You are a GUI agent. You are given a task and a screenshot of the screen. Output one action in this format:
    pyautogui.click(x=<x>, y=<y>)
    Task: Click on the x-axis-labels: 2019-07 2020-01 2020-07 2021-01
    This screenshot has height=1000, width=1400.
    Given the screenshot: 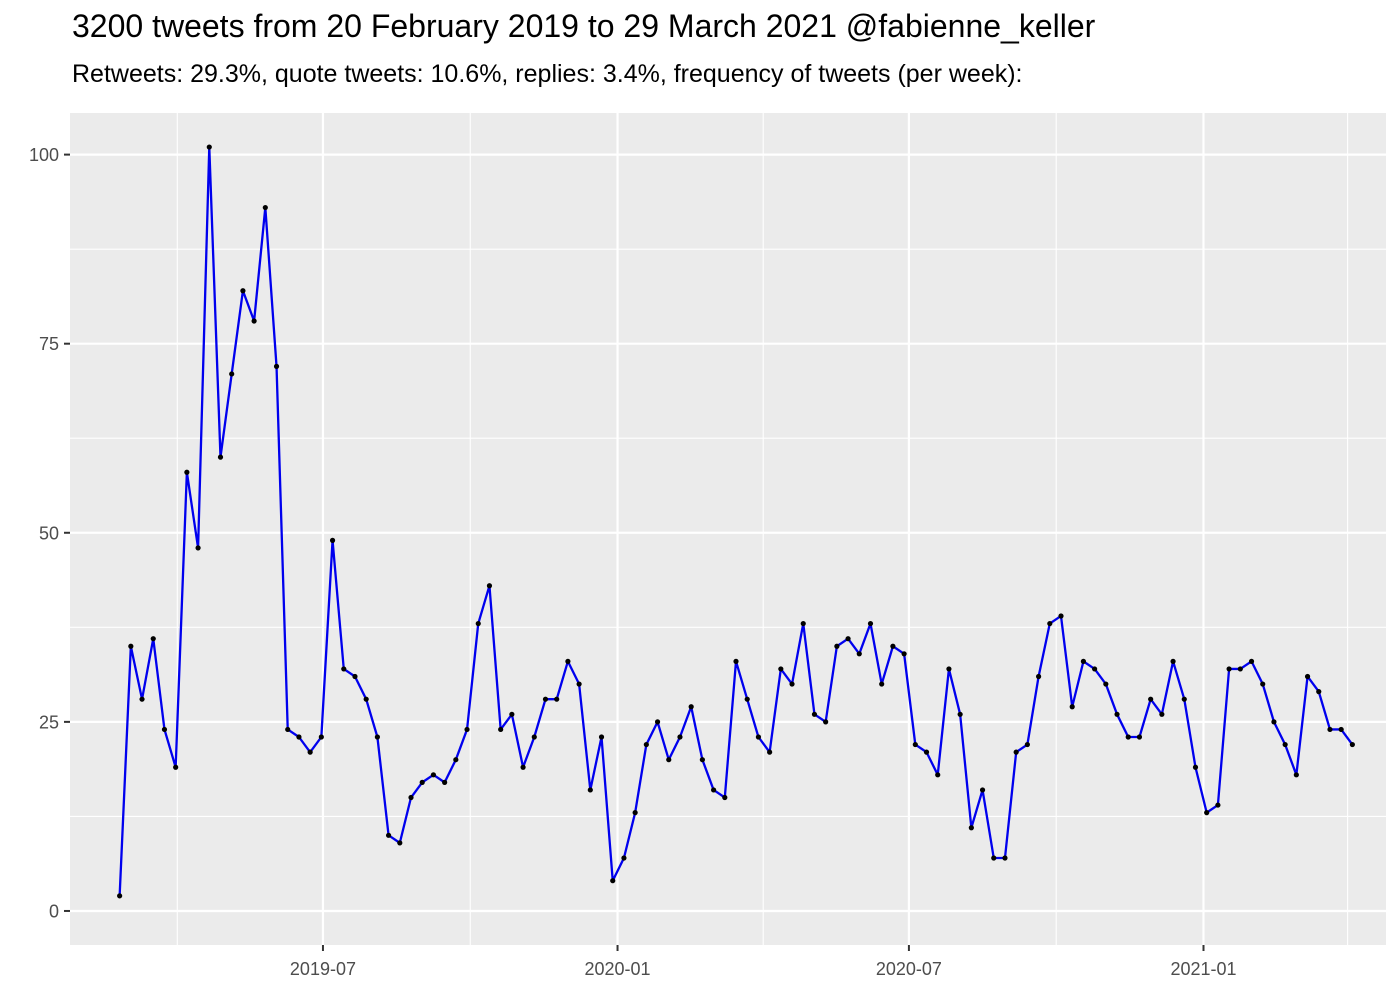 What is the action you would take?
    pyautogui.click(x=763, y=969)
    